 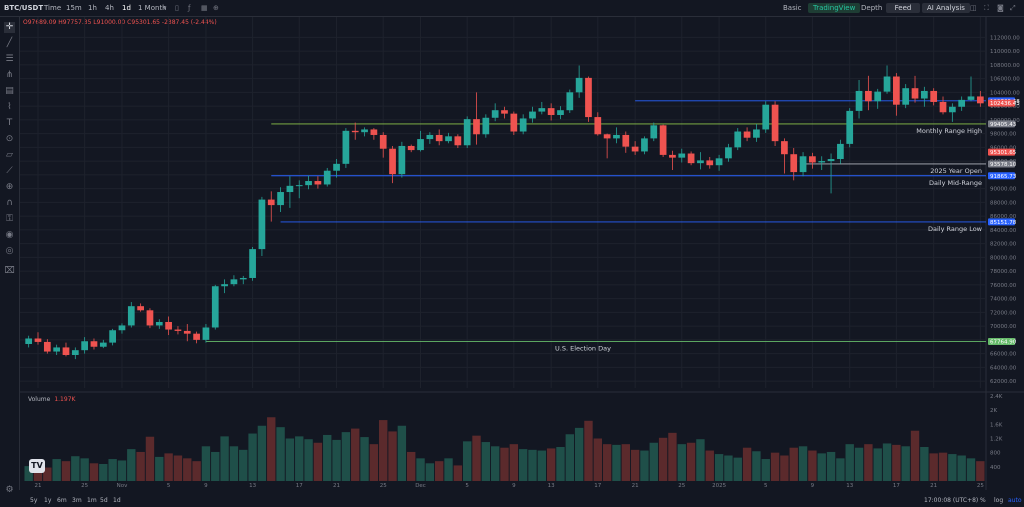 What do you see at coordinates (9, 171) in the screenshot?
I see `ruler-icon: ⟋` at bounding box center [9, 171].